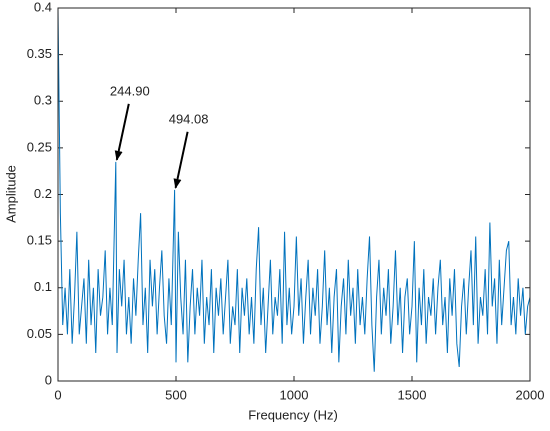 This screenshot has height=431, width=550. Describe the element at coordinates (293, 414) in the screenshot. I see `x-axis-label: Frequency (Hz)` at that location.